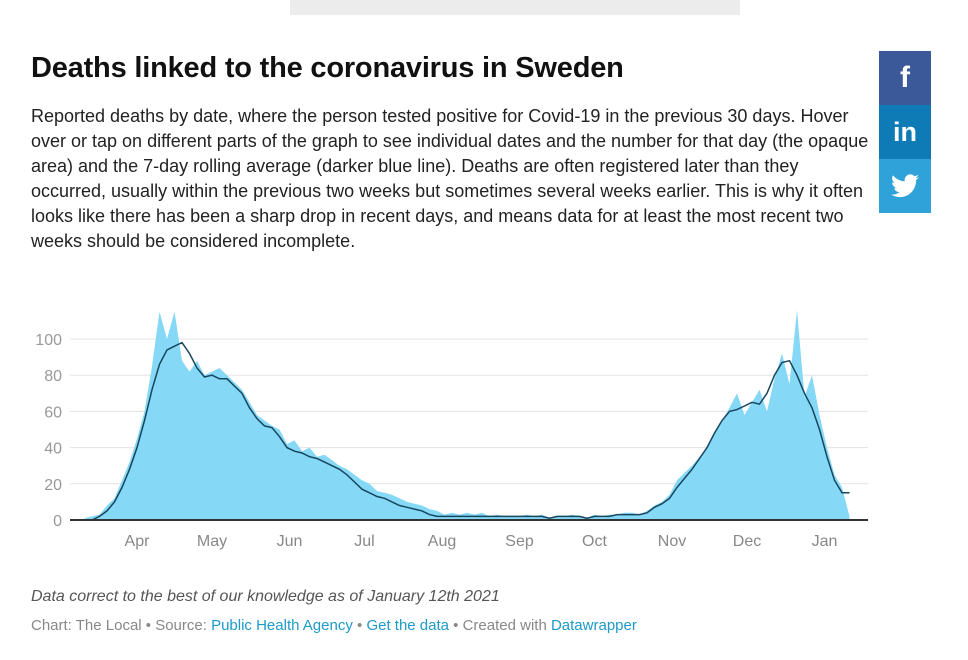 Image resolution: width=968 pixels, height=660 pixels. I want to click on linkedin-icon: in, so click(905, 131).